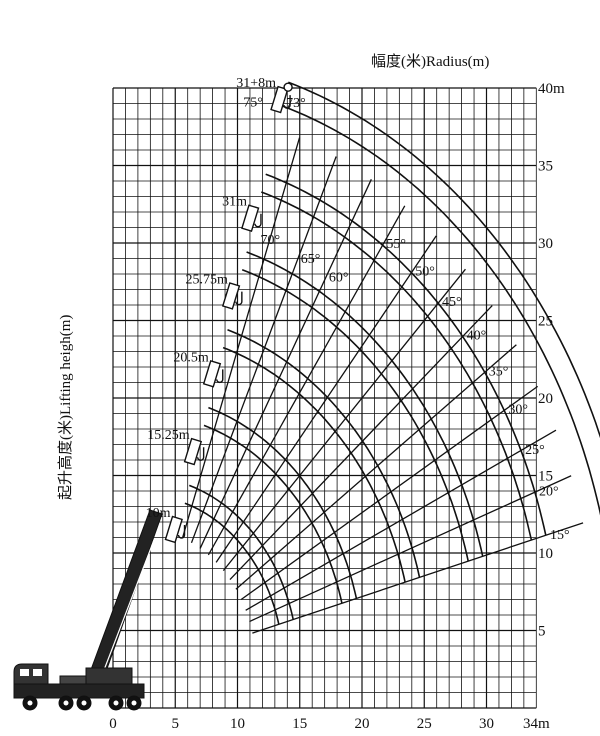  What do you see at coordinates (65, 407) in the screenshot?
I see `height-axis-title: 起升高度(米)Lifting heigh(m)` at bounding box center [65, 407].